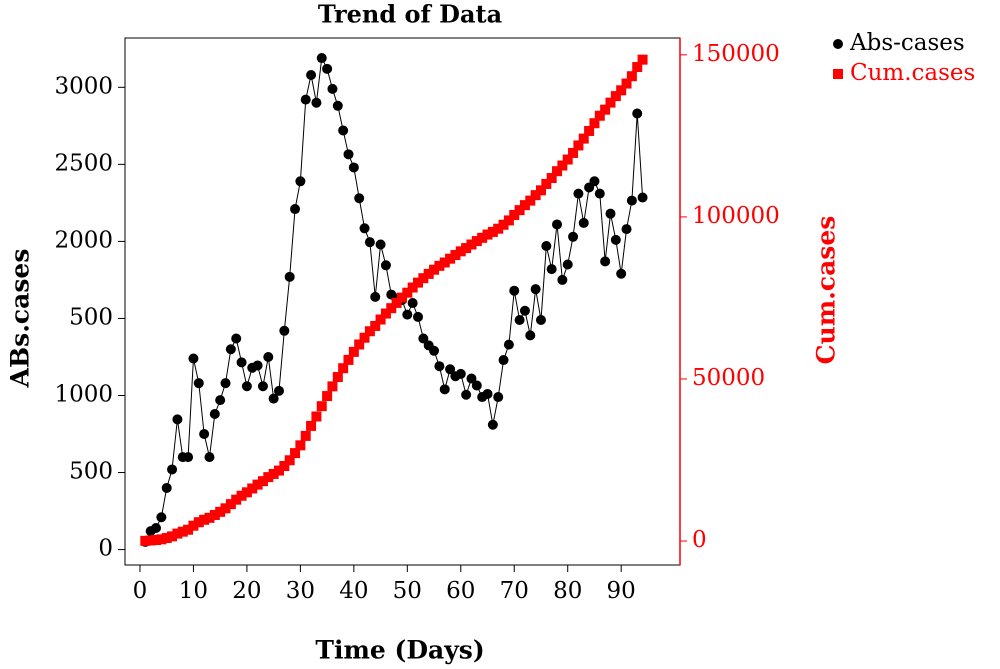 Image resolution: width=1000 pixels, height=669 pixels. I want to click on x-tick-label: 50, so click(407, 591).